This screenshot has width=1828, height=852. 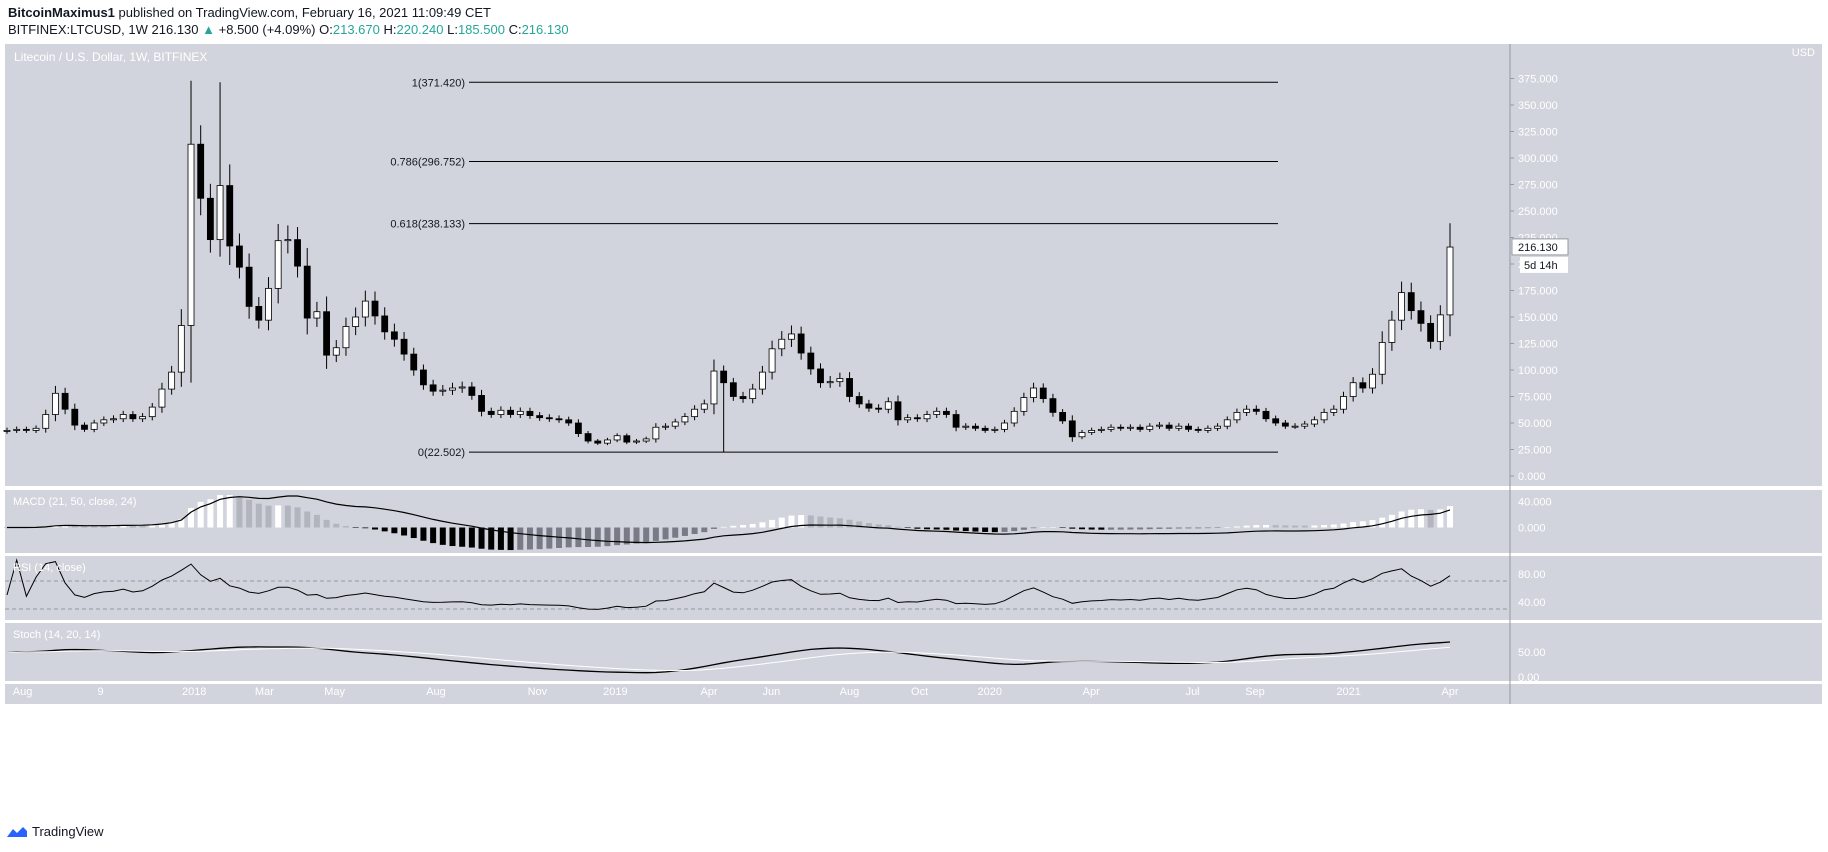 I want to click on open-label: O:, so click(x=326, y=29).